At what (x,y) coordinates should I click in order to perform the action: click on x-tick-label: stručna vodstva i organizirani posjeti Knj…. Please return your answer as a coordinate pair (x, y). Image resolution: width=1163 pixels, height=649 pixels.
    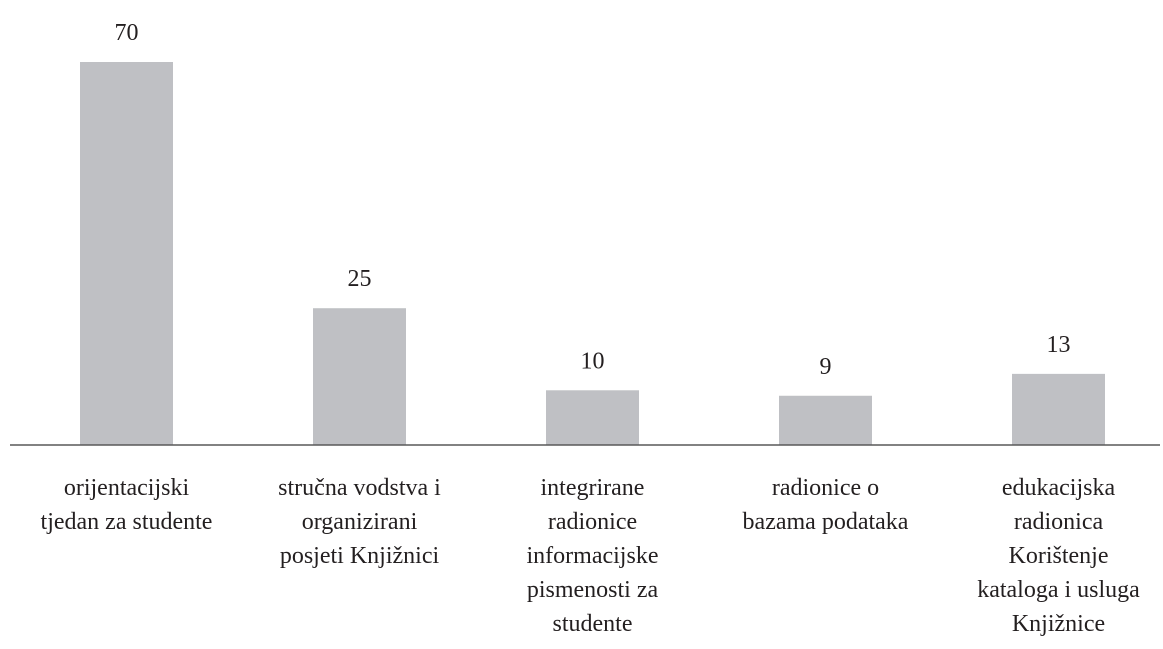
    Looking at the image, I should click on (359, 522).